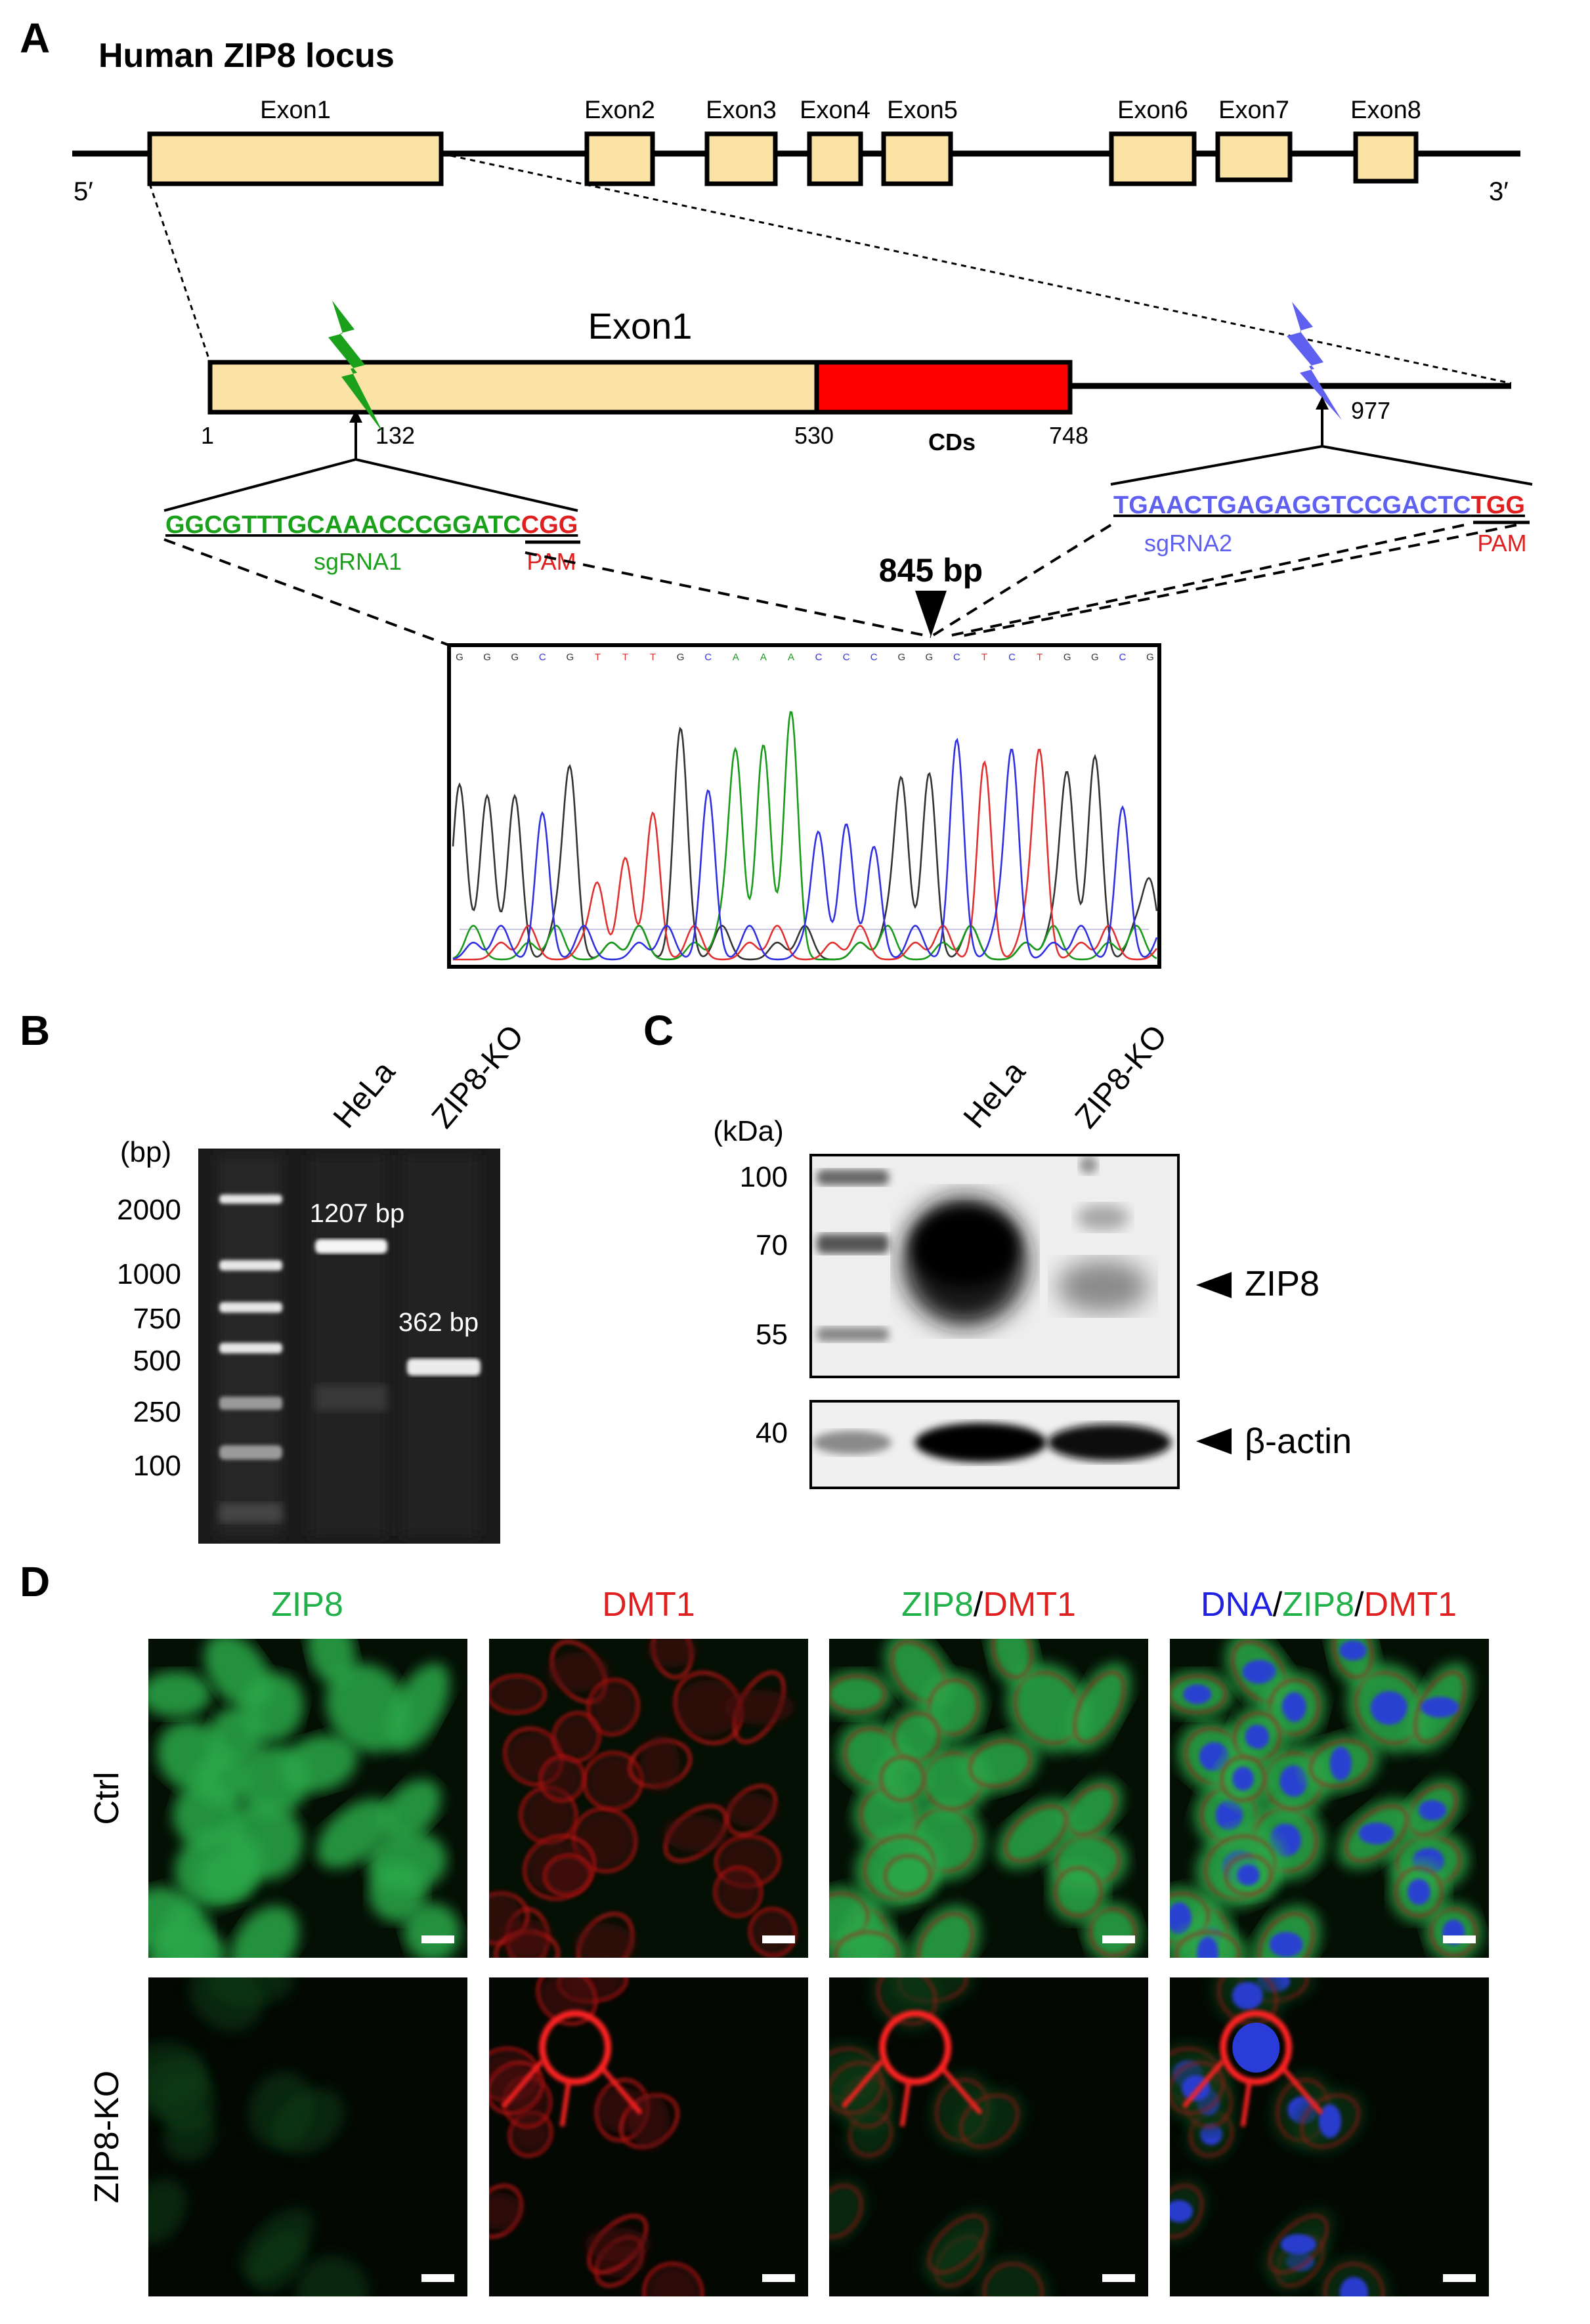 This screenshot has width=1590, height=2324. What do you see at coordinates (995, 1444) in the screenshot?
I see `western-blot-actin` at bounding box center [995, 1444].